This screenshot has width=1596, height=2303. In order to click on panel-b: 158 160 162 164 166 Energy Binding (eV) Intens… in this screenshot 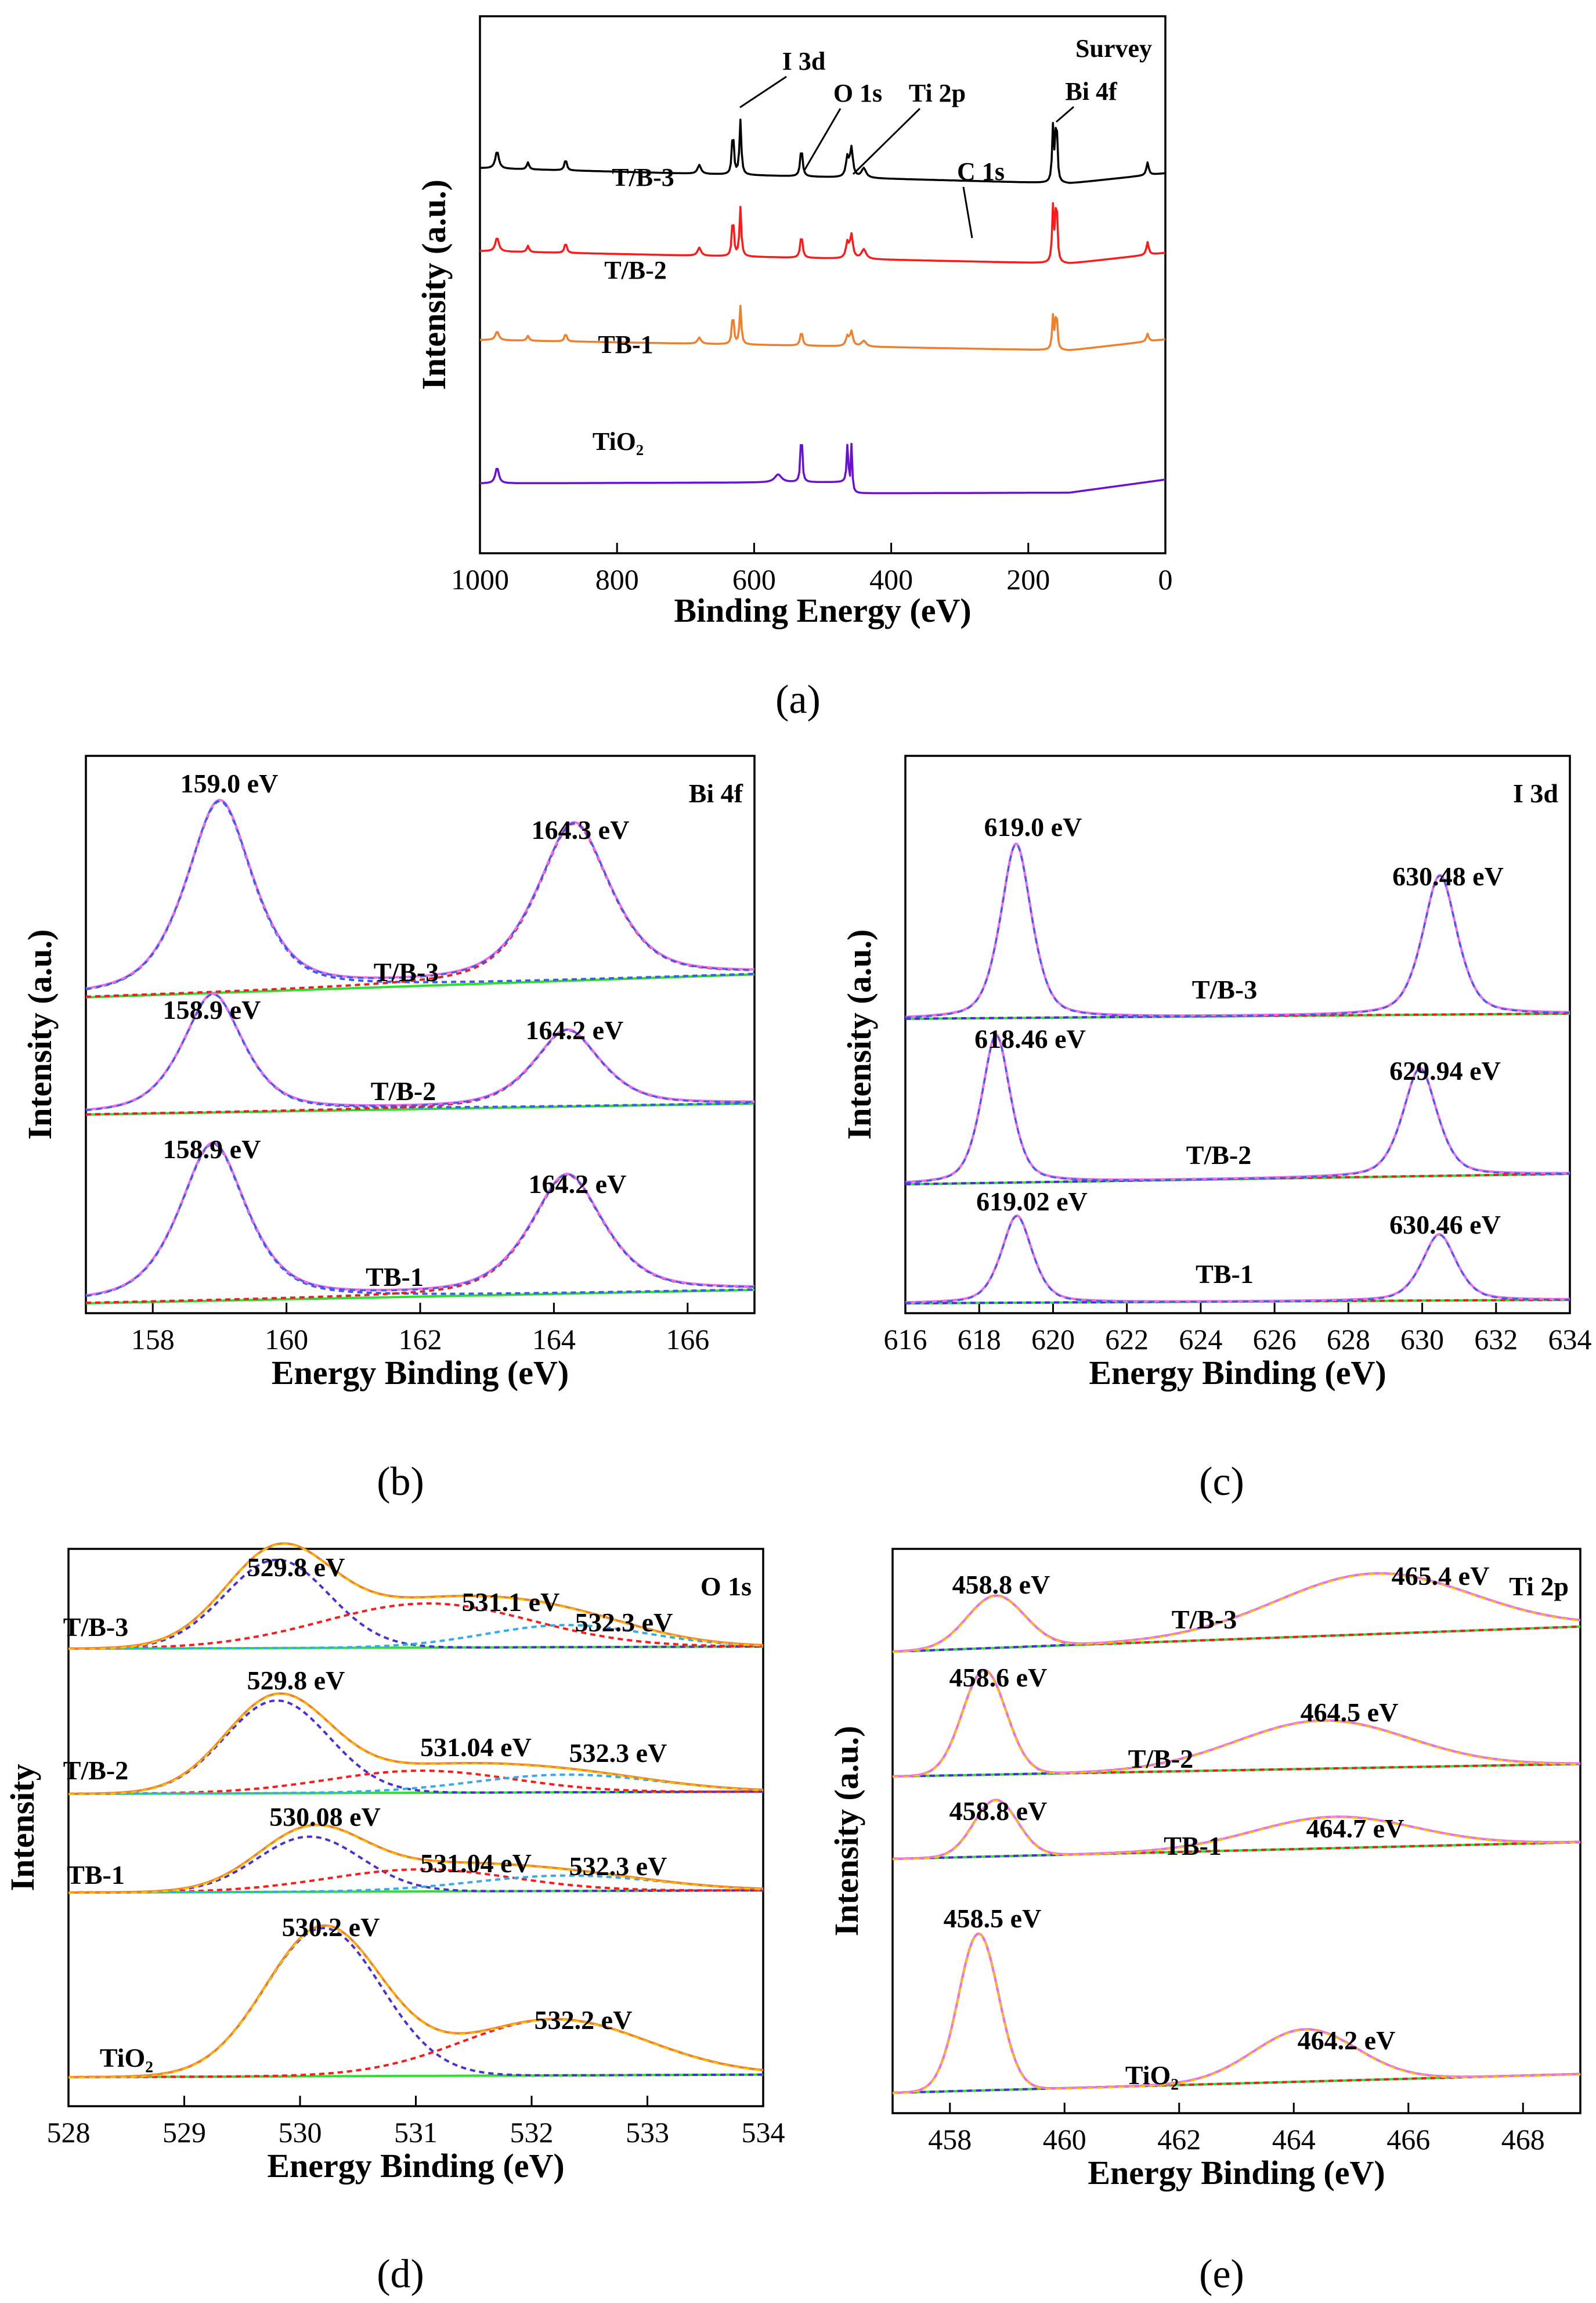, I will do `click(388, 1129)`.